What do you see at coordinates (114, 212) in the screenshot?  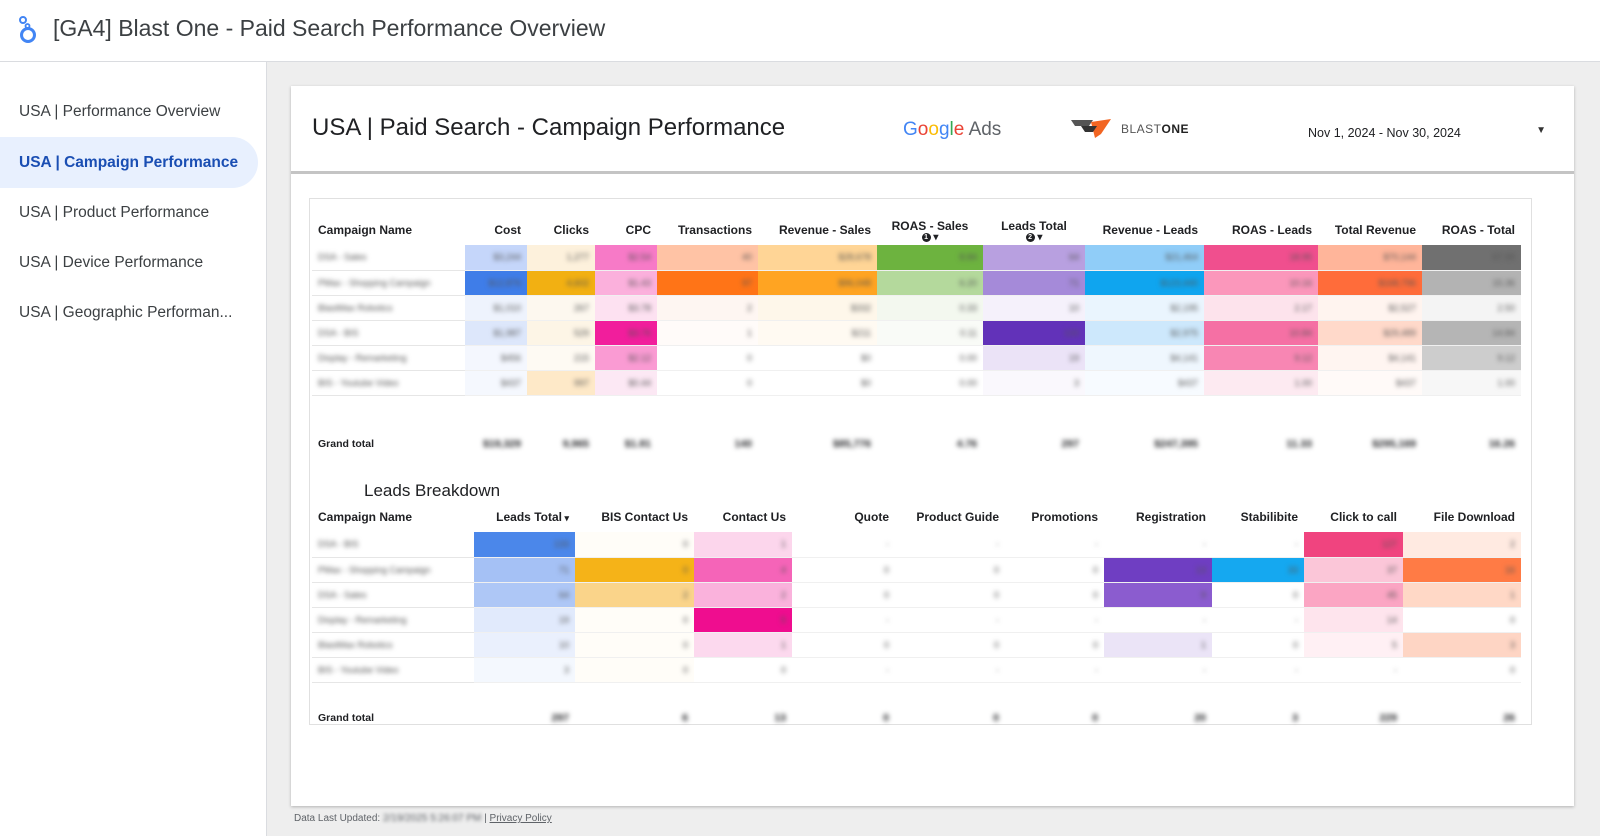 I see `nav-item-product-performance: USA | Product Performance` at bounding box center [114, 212].